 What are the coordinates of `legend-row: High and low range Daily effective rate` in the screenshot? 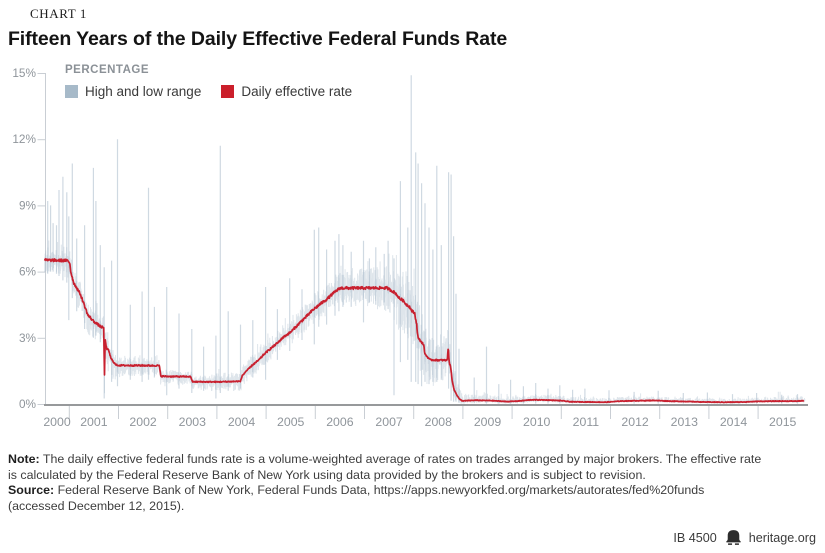 It's located at (208, 91).